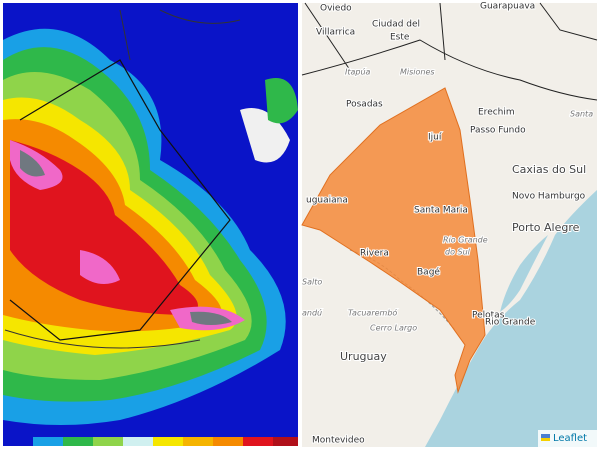 The image size is (600, 450). What do you see at coordinates (458, 252) in the screenshot?
I see `place-label: do Sul` at bounding box center [458, 252].